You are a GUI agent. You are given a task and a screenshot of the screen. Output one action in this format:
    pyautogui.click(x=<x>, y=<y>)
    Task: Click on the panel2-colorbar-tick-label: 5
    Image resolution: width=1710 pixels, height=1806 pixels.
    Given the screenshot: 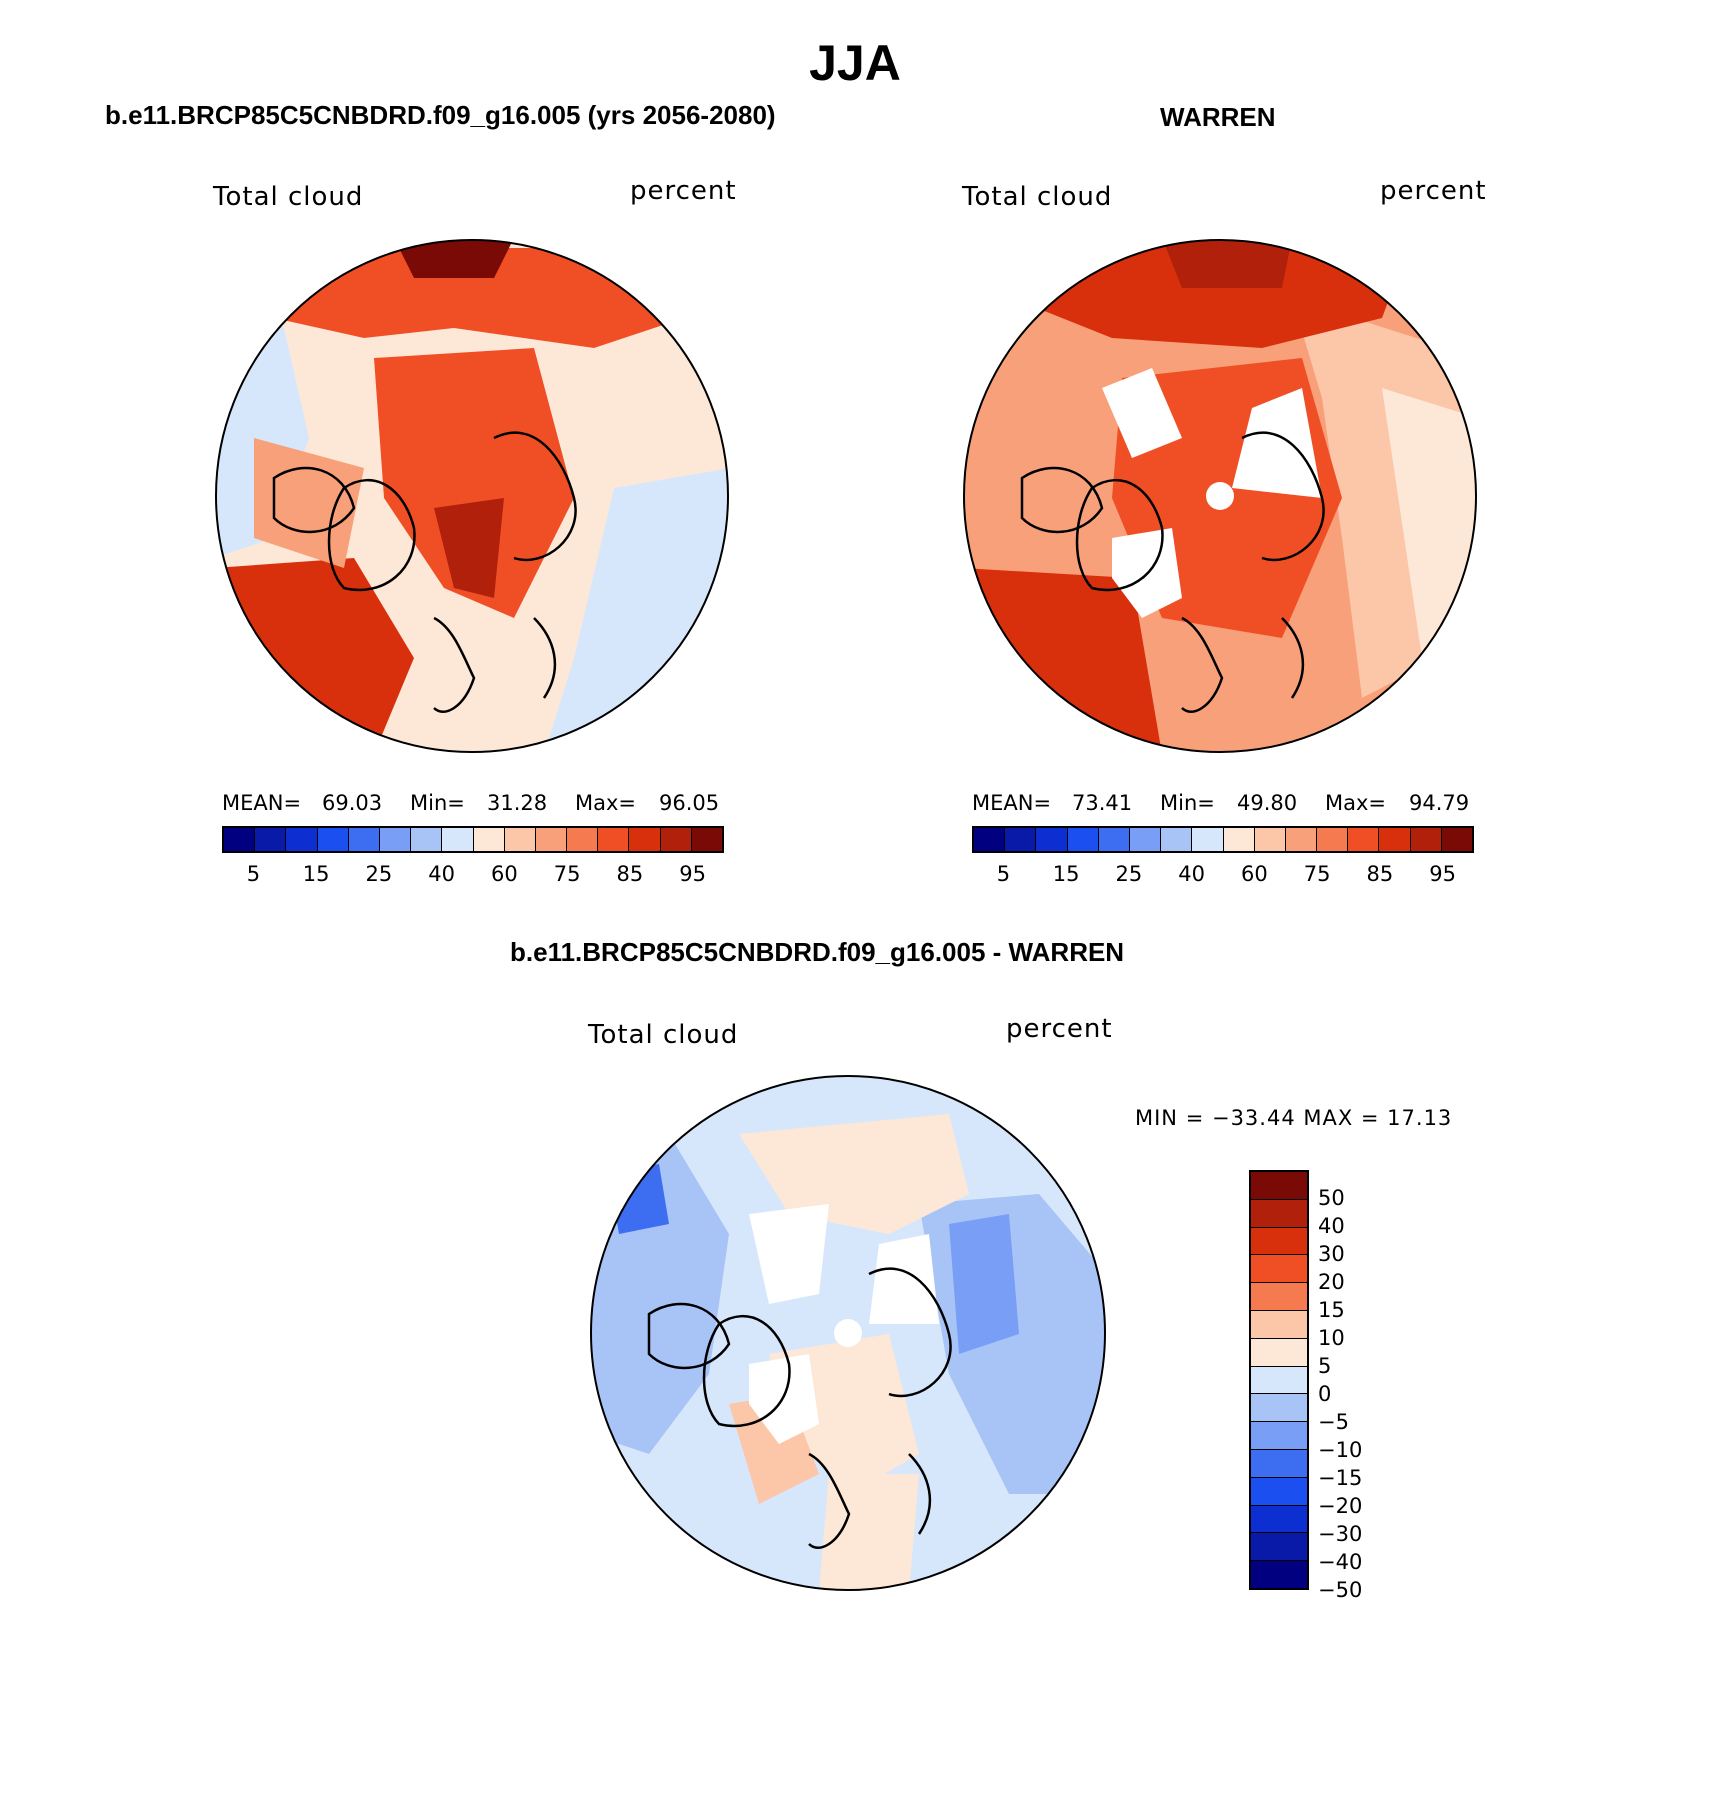 What is the action you would take?
    pyautogui.click(x=1003, y=874)
    